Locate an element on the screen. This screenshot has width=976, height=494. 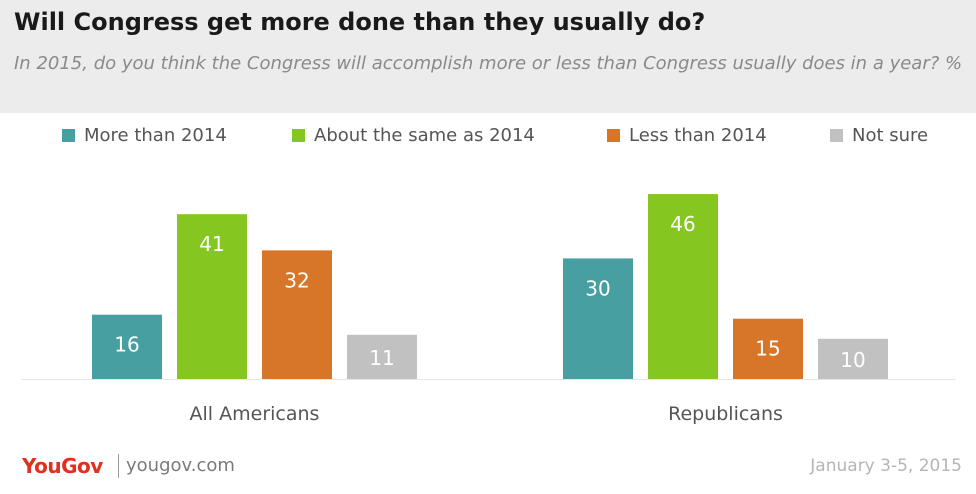
bar-republicans-more is located at coordinates (598, 318).